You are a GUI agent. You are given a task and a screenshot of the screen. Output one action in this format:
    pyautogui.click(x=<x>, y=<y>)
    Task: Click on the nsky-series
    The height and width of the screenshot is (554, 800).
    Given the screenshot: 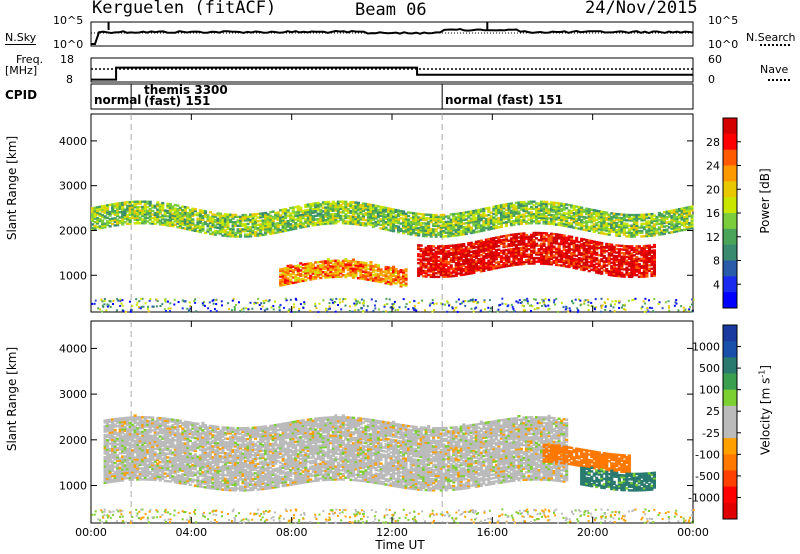 What is the action you would take?
    pyautogui.click(x=392, y=36)
    